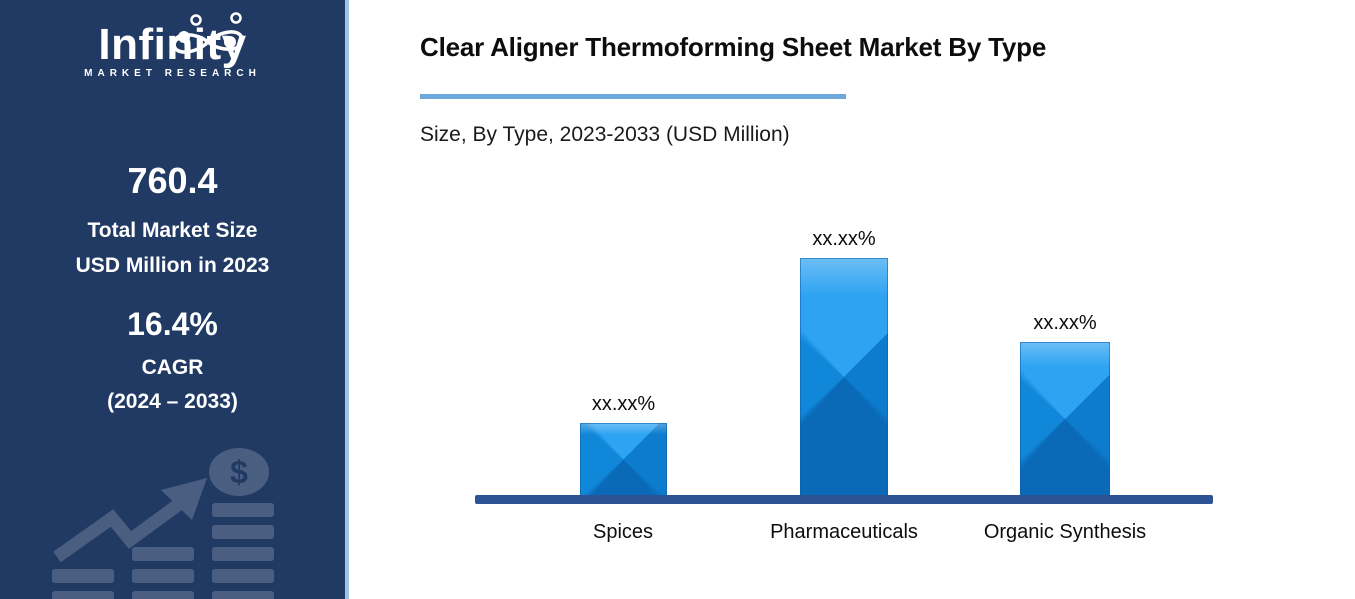 The image size is (1355, 599). Describe the element at coordinates (172, 367) in the screenshot. I see `cagr-label: CAGR` at that location.